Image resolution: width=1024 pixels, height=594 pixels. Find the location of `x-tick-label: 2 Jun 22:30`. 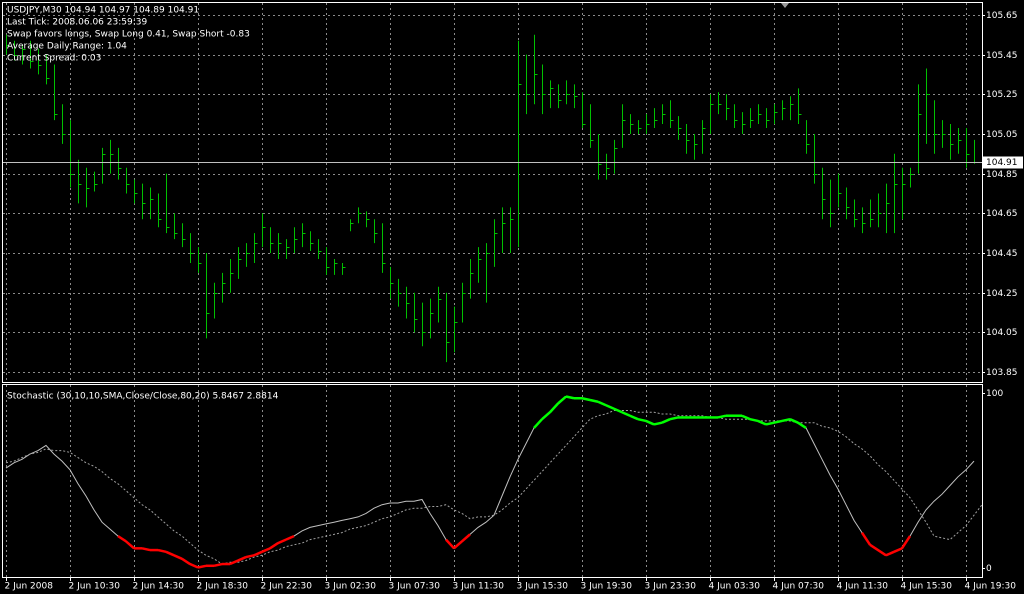

x-tick-label: 2 Jun 22:30 is located at coordinates (287, 587).